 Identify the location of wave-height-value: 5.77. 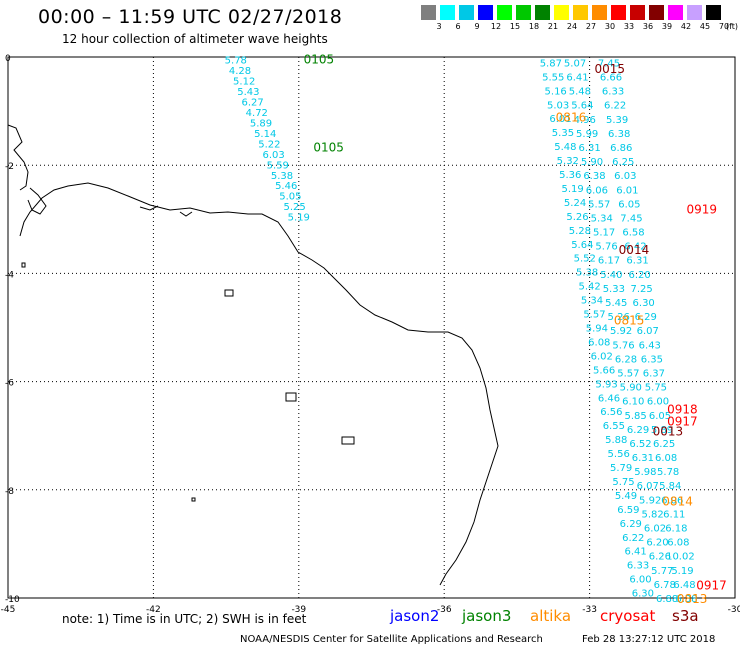
(662, 571).